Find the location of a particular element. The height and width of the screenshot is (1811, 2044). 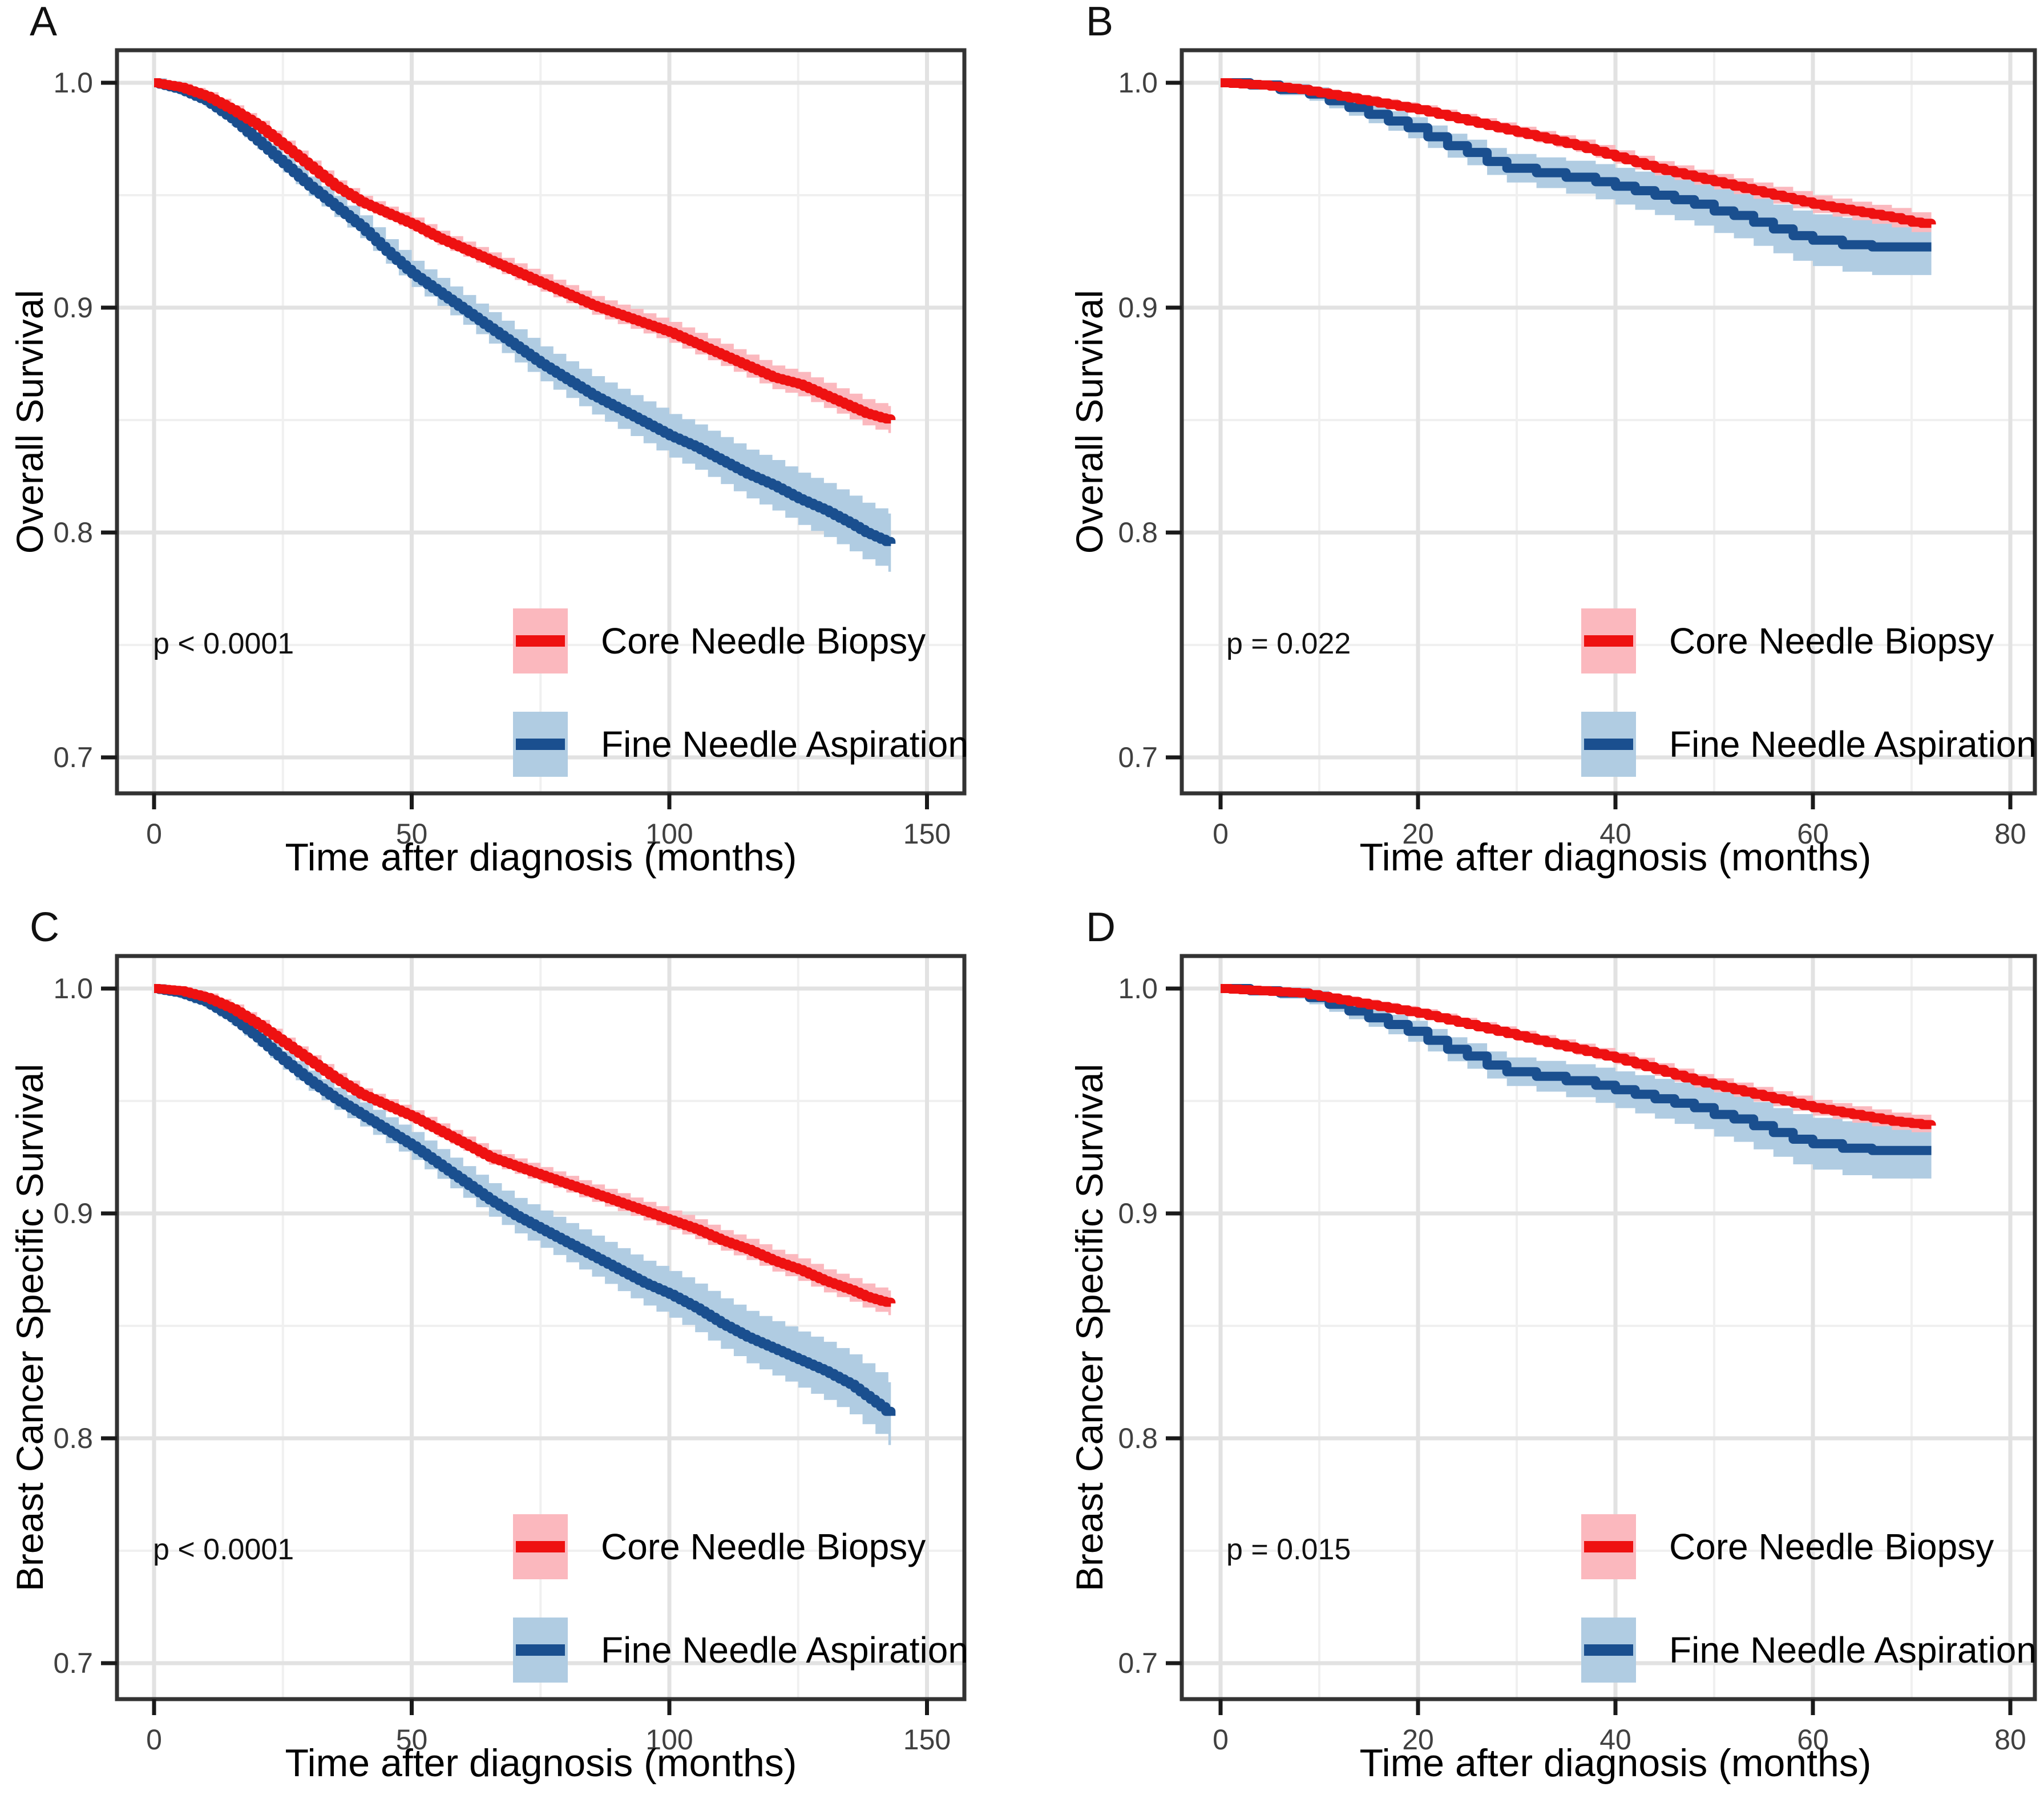

panel-letter: C is located at coordinates (44, 928).